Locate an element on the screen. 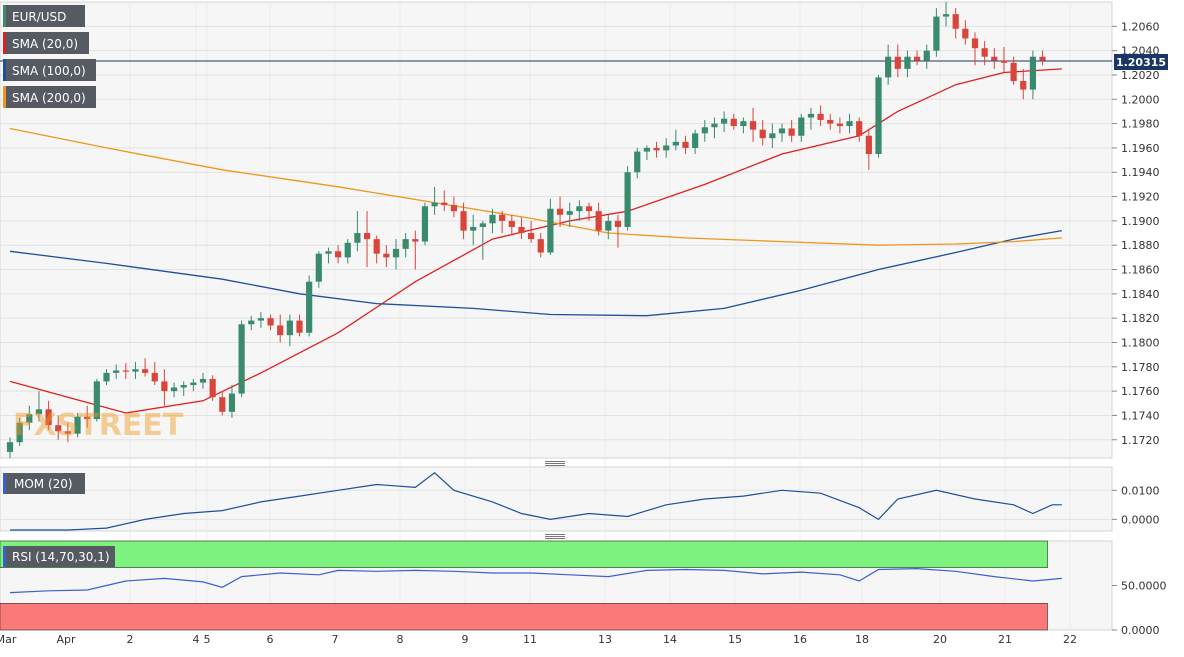 This screenshot has height=657, width=1184. x-tick-label: 7 is located at coordinates (335, 639).